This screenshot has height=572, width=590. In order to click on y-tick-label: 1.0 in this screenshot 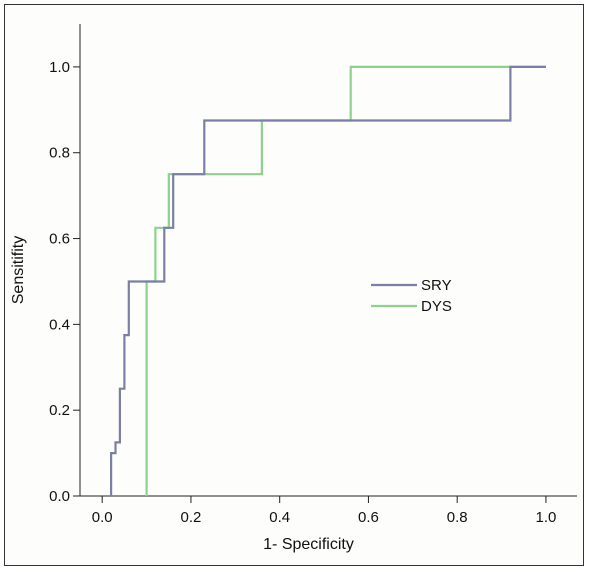, I will do `click(59, 67)`.